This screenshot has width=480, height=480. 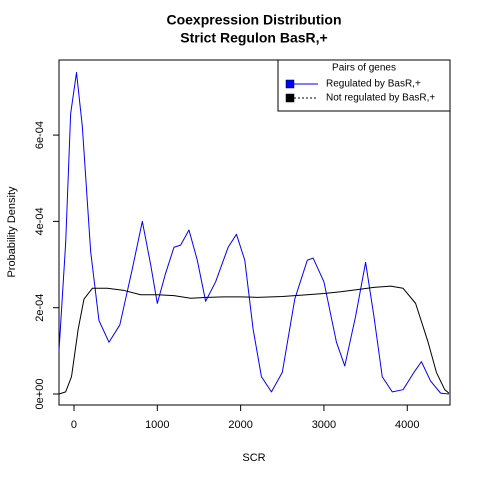 I want to click on chart-subtitle: Strict Regulon BasR,+, so click(x=253, y=38).